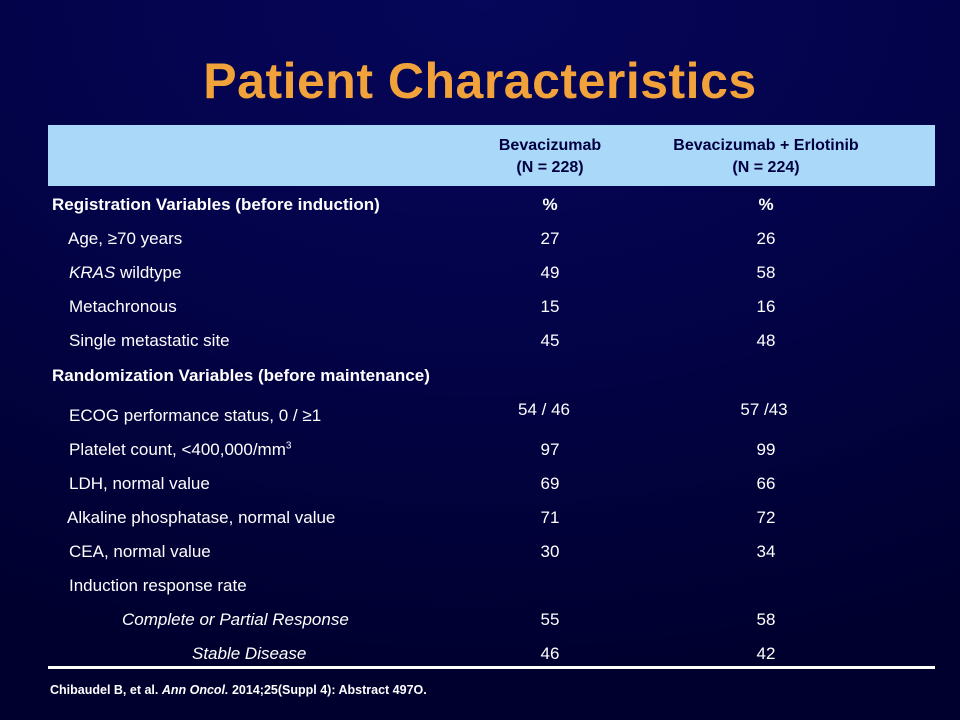  I want to click on cell-bevacizumab: 30, so click(550, 551).